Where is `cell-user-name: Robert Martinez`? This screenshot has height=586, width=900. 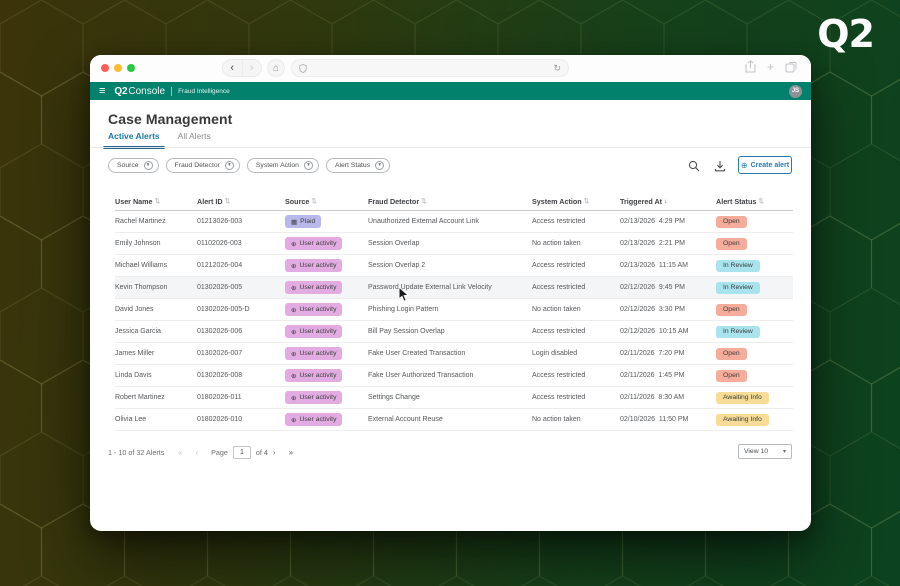 cell-user-name: Robert Martinez is located at coordinates (140, 397).